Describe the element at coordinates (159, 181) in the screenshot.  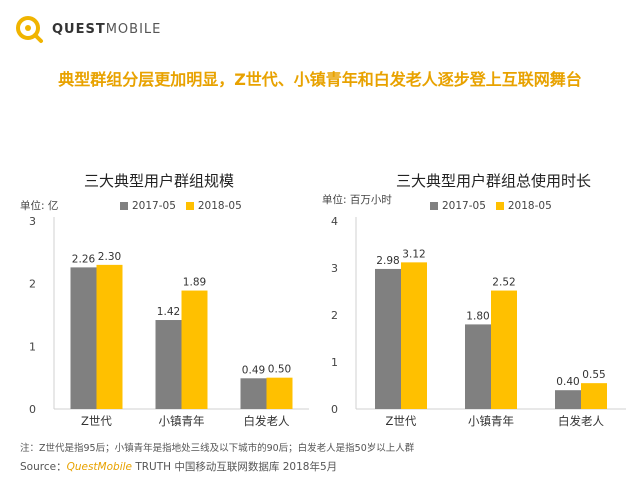
I see `chart-title: 三大典型用户群组规模` at that location.